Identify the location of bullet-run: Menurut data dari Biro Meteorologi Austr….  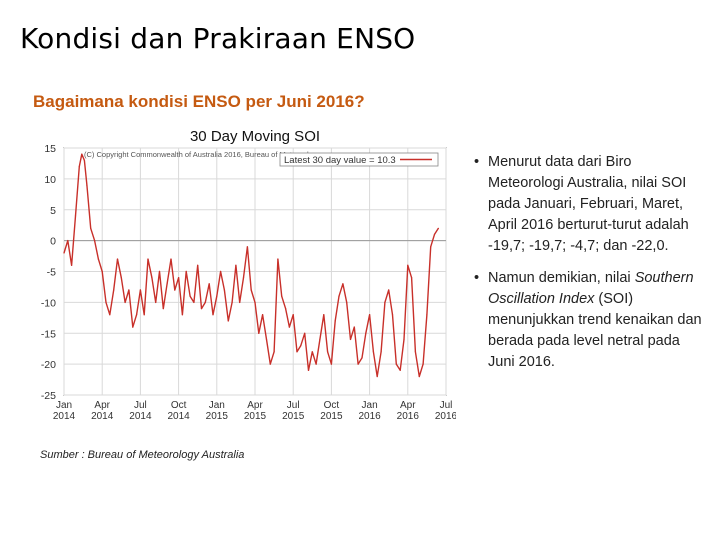
(588, 204).